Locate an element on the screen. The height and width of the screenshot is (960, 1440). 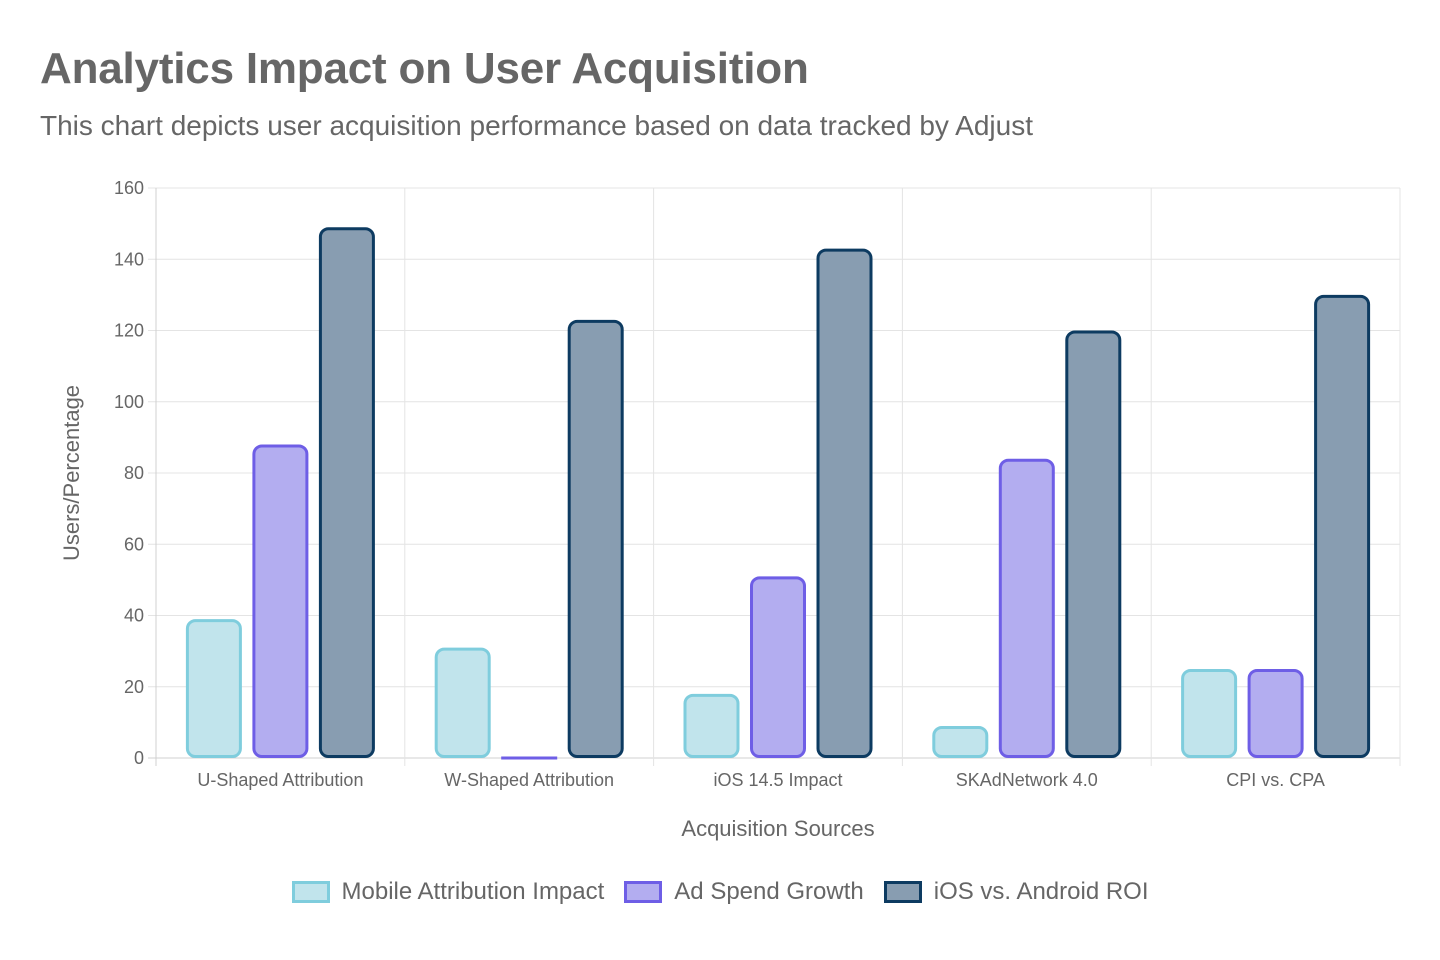
legend-label: Ad Spend Growth is located at coordinates (769, 891).